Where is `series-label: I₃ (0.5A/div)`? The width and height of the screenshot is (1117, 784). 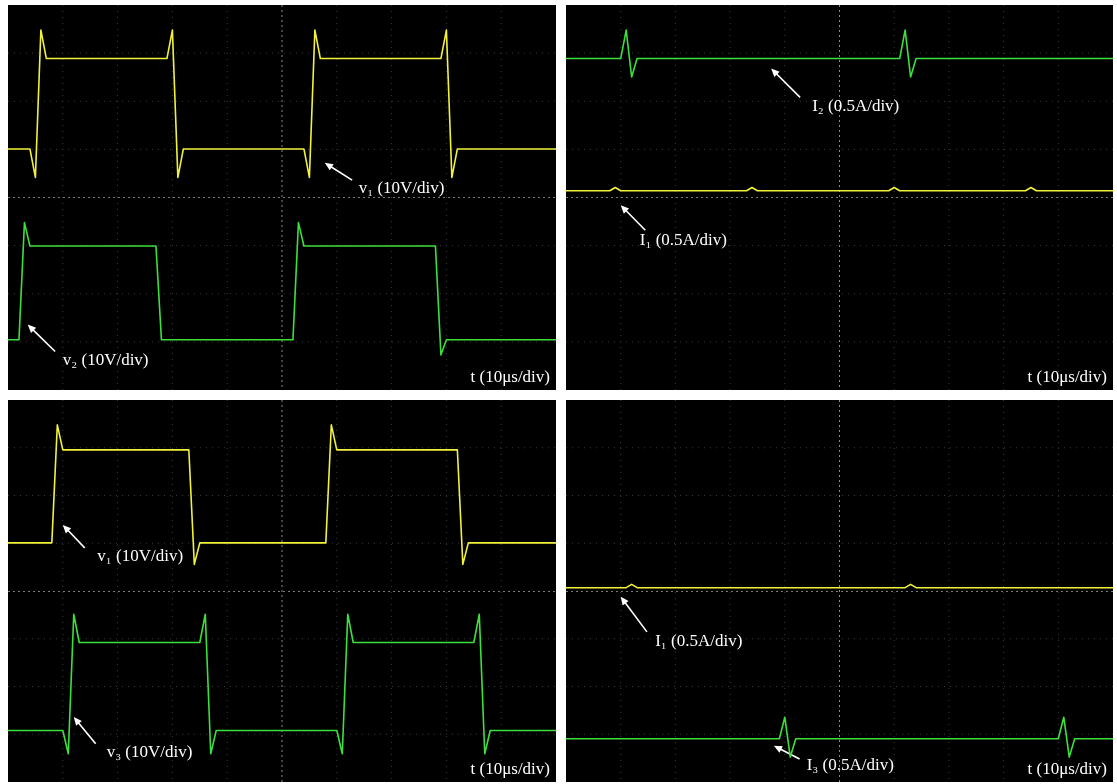 series-label: I₃ (0.5A/div) is located at coordinates (850, 765).